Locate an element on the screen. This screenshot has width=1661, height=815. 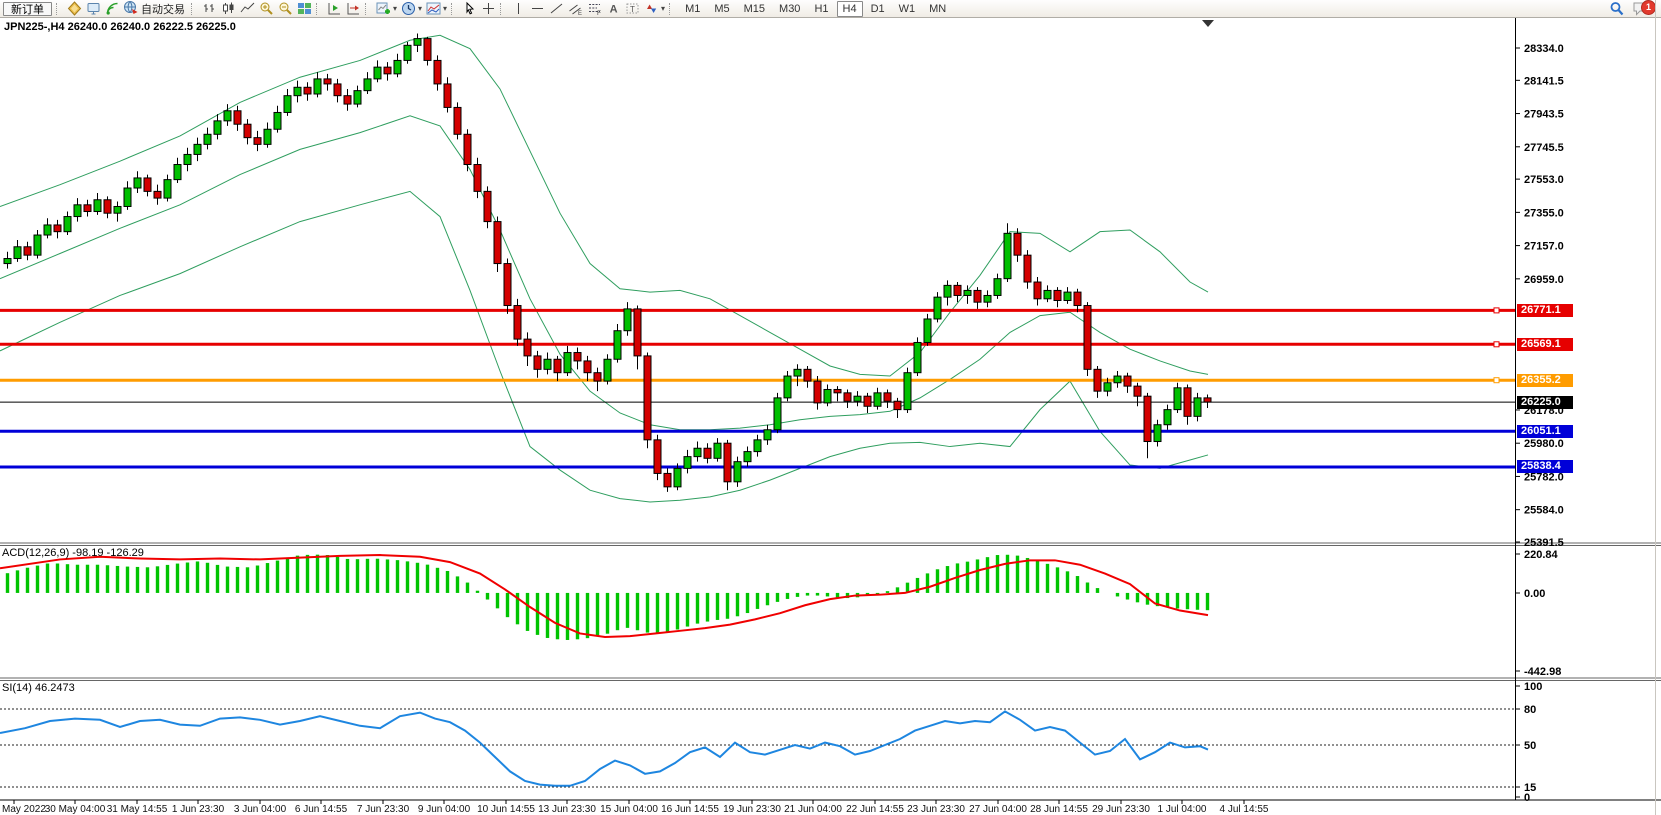
macd-signal-line is located at coordinates (604, 596).